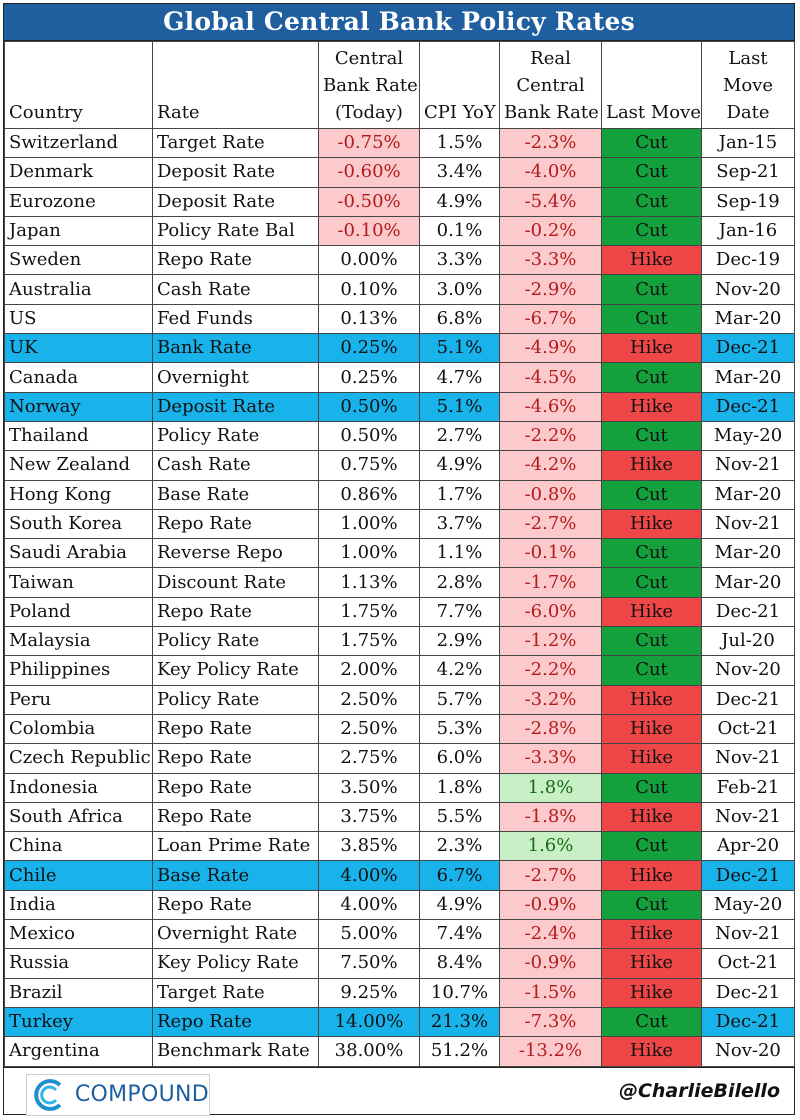  Describe the element at coordinates (399, 348) in the screenshot. I see `table-row: UK Bank Rate 0.25% 5.1% -4.9% Hike Dec-21` at that location.